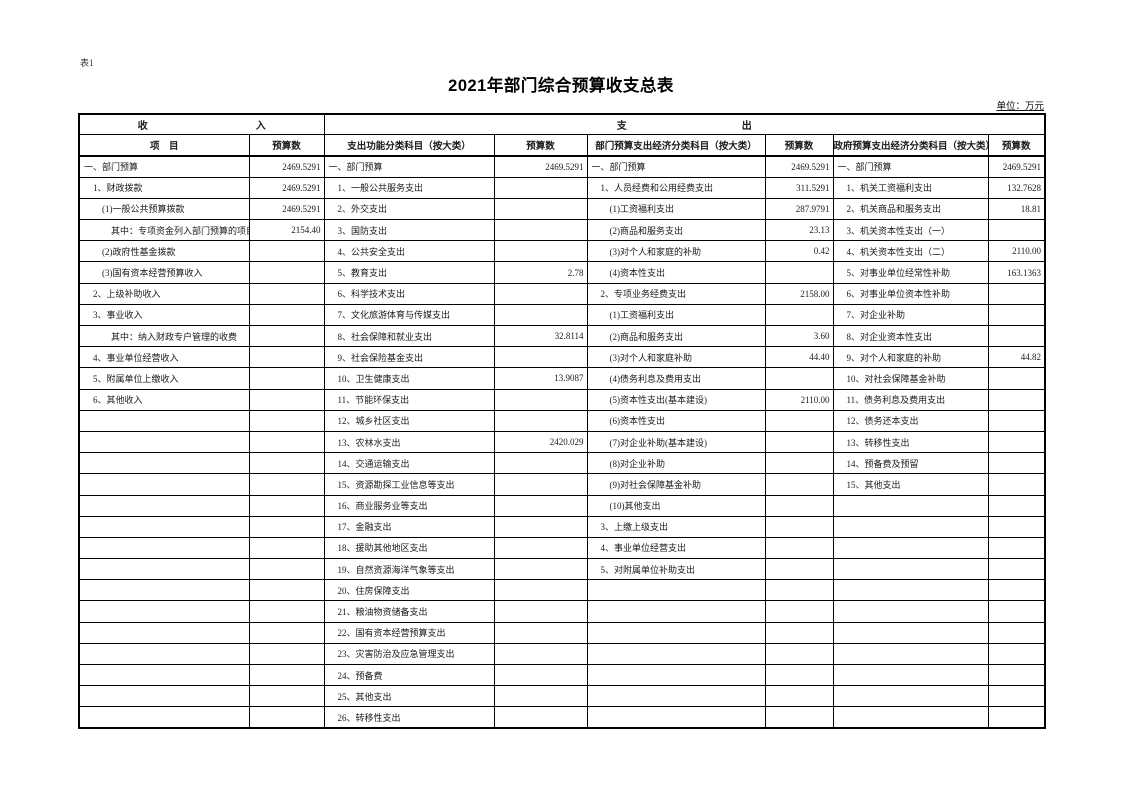 This screenshot has width=1122, height=793. I want to click on item-cell: (10)其他支出, so click(676, 505).